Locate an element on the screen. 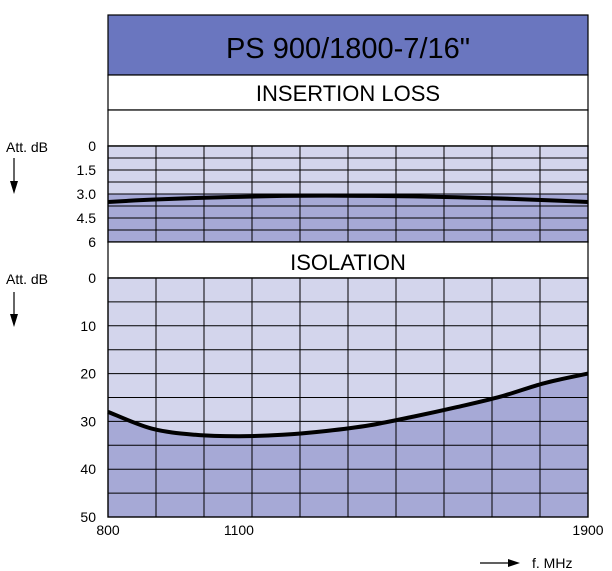 This screenshot has width=612, height=571. insertion-loss-panel is located at coordinates (348, 194).